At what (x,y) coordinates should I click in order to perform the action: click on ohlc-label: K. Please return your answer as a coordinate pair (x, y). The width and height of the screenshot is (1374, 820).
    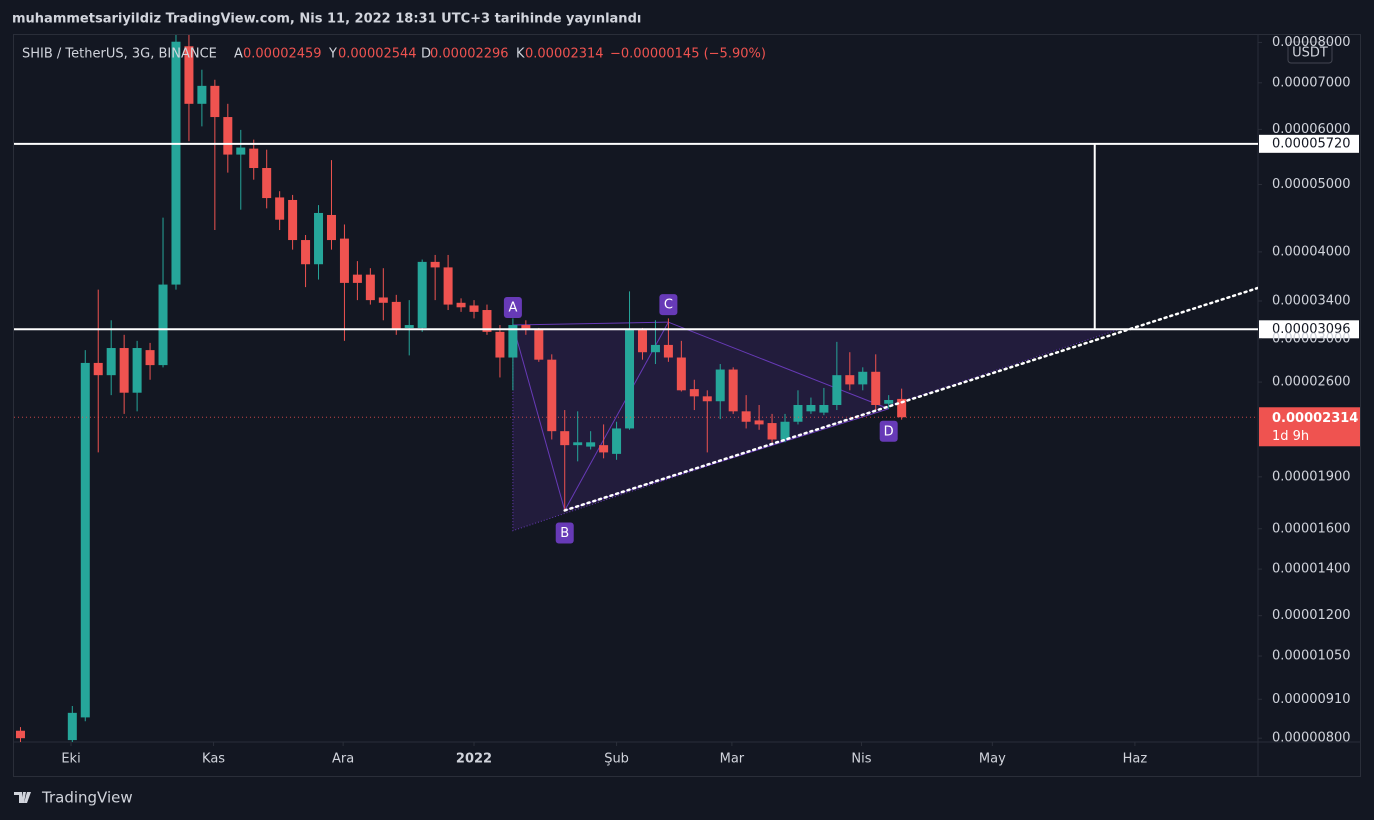
    Looking at the image, I should click on (520, 54).